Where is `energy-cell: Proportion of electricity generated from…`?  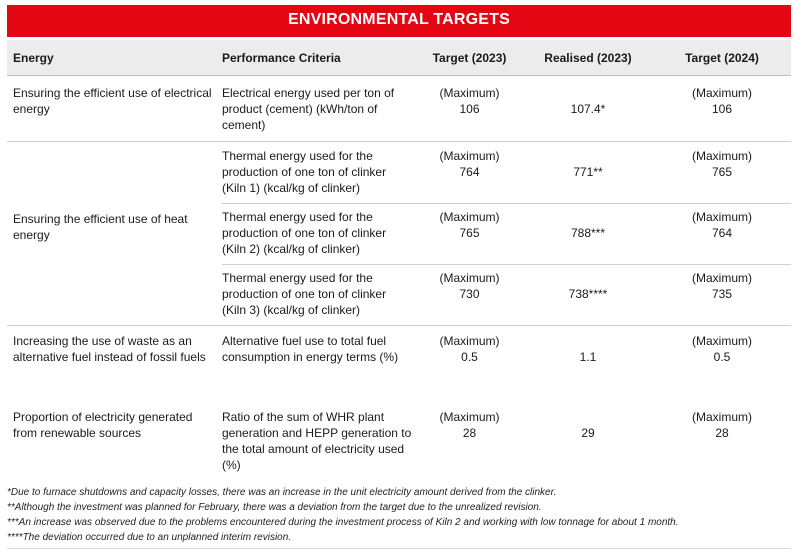
energy-cell: Proportion of electricity generated from… is located at coordinates (103, 425).